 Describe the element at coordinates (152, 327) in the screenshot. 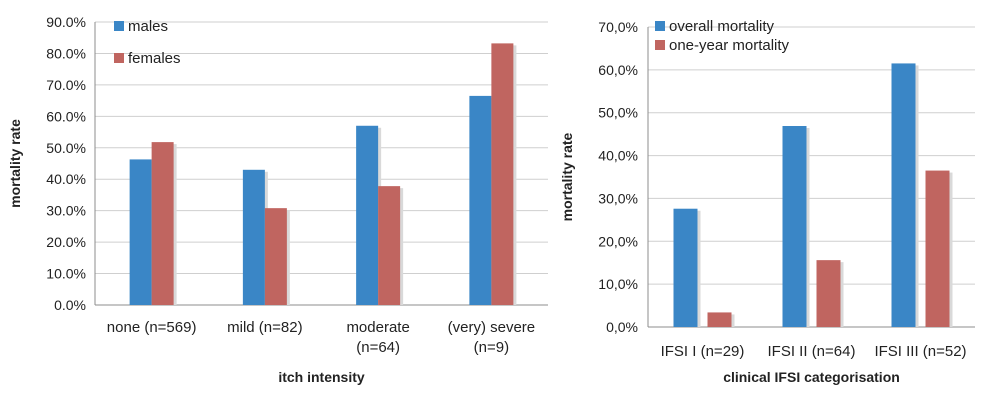

I see `x-category-label: none (n=569)` at that location.